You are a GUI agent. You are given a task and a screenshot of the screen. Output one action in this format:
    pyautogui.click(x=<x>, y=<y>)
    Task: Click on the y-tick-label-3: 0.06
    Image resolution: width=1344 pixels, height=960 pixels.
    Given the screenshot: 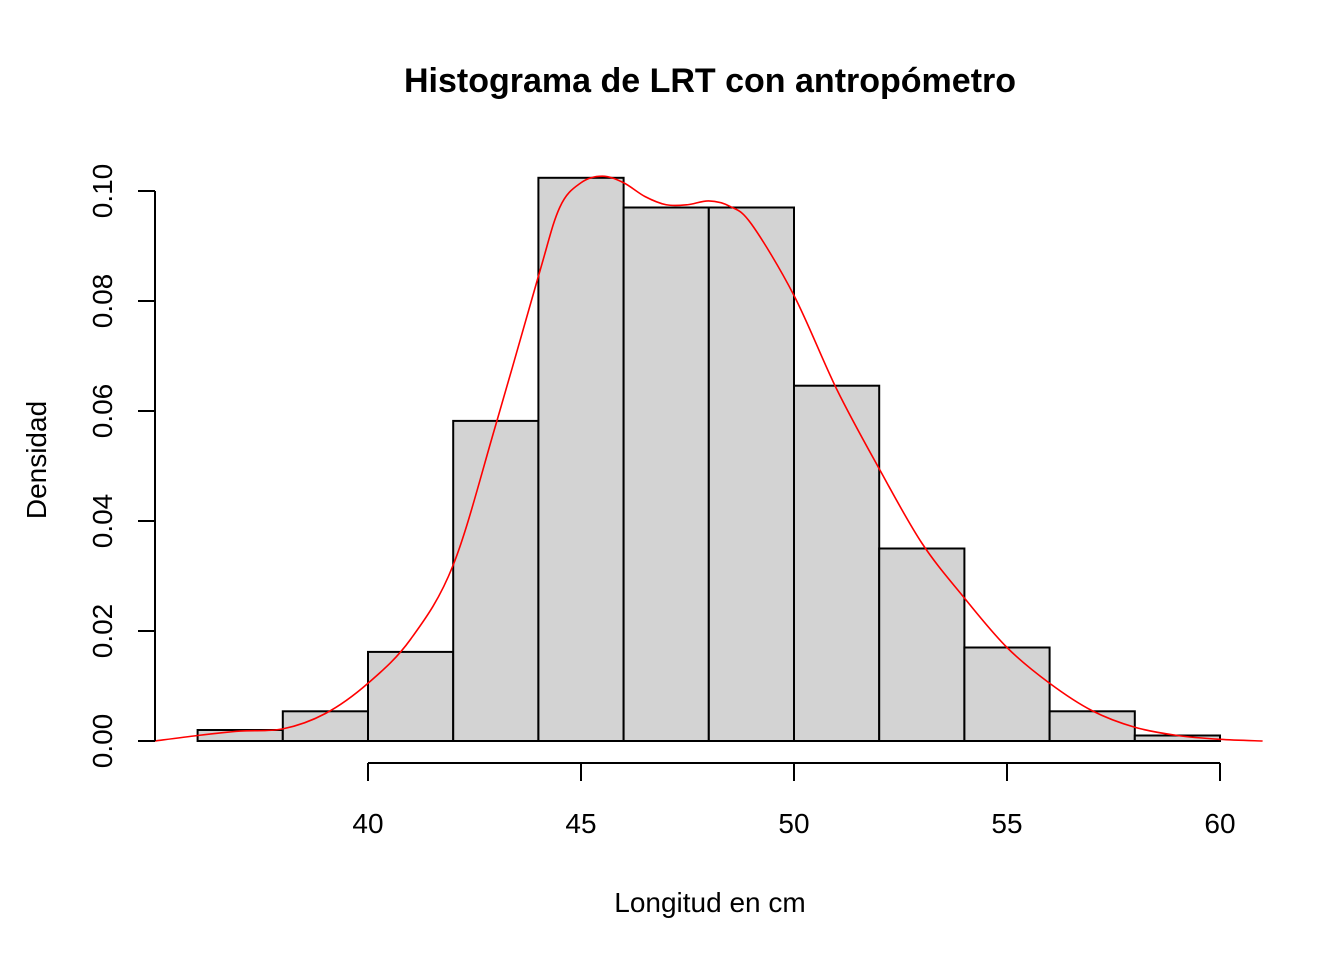 What is the action you would take?
    pyautogui.click(x=102, y=411)
    